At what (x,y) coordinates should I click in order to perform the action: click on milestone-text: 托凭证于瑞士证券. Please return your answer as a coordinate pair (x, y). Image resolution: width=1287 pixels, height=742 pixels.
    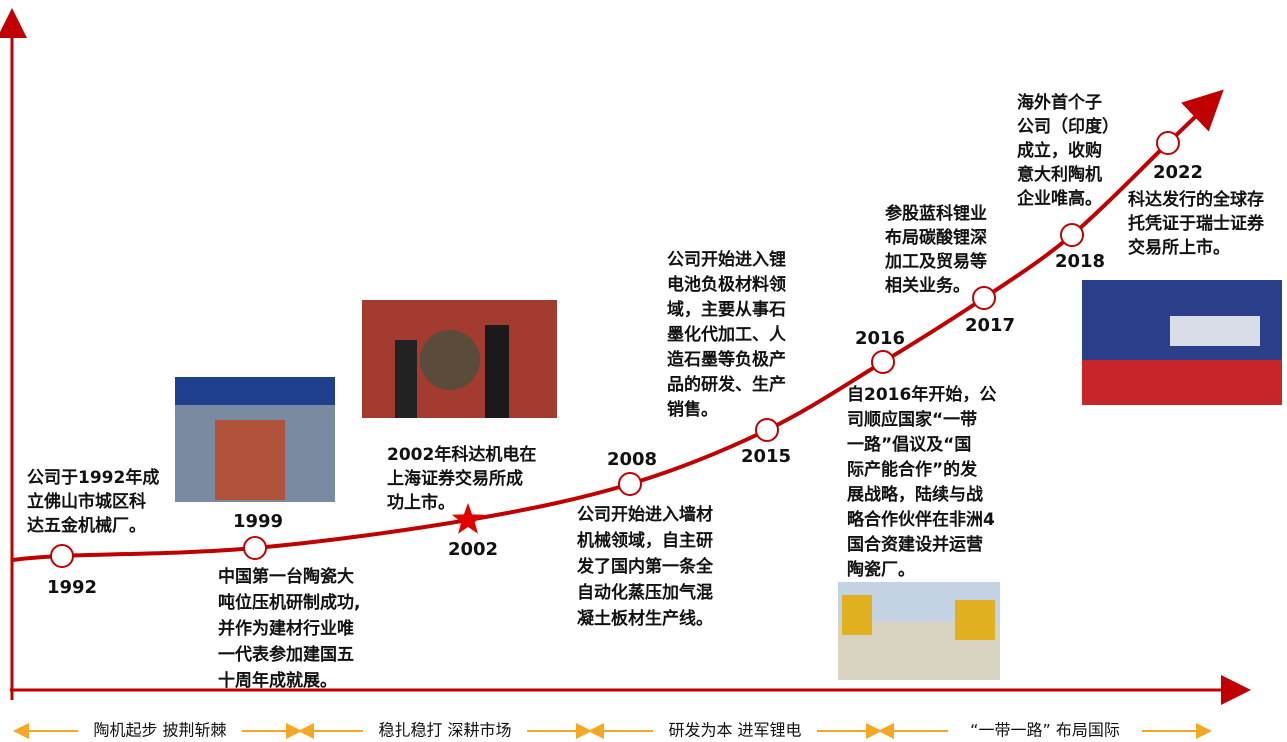
    Looking at the image, I should click on (1196, 223).